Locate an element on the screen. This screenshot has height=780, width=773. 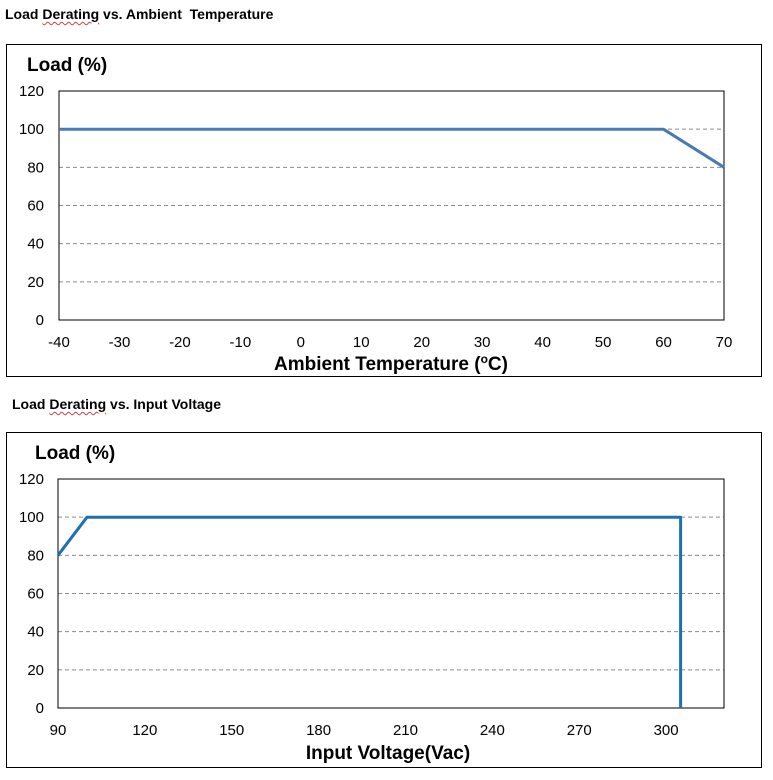
chart2-ytick-label-120: 120 is located at coordinates (31, 479).